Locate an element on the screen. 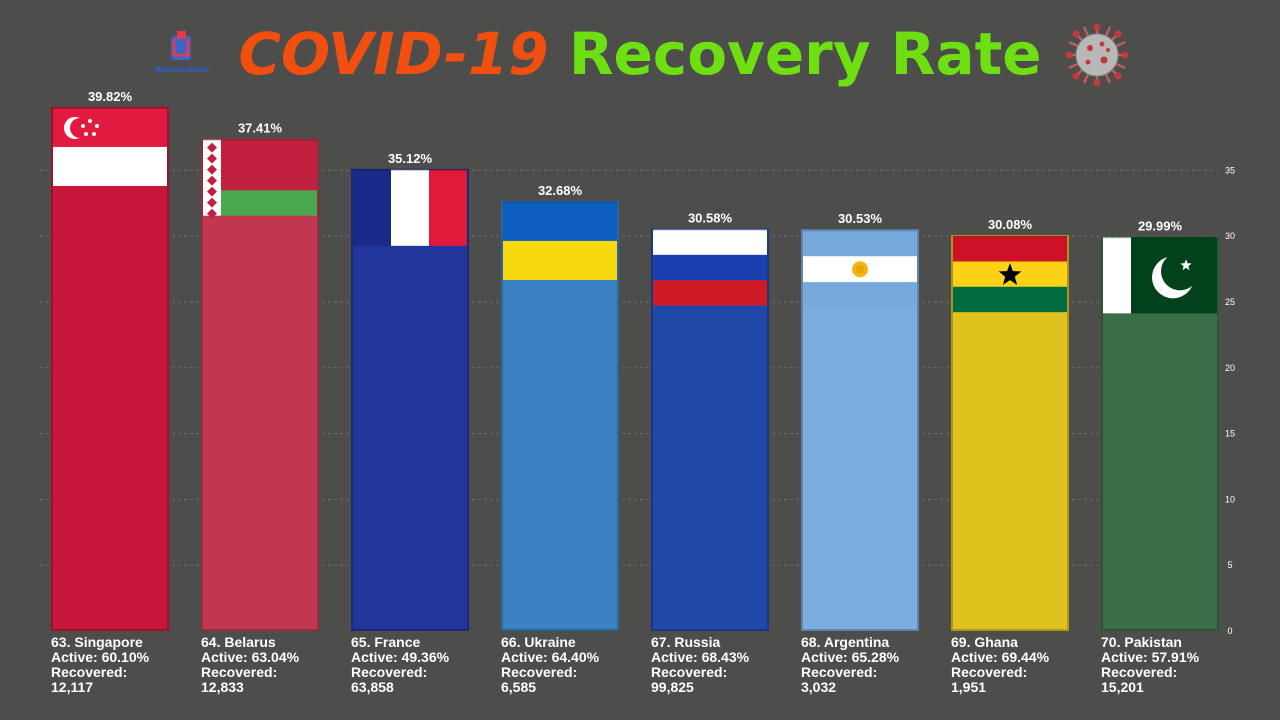  bar-belarus is located at coordinates (260, 385).